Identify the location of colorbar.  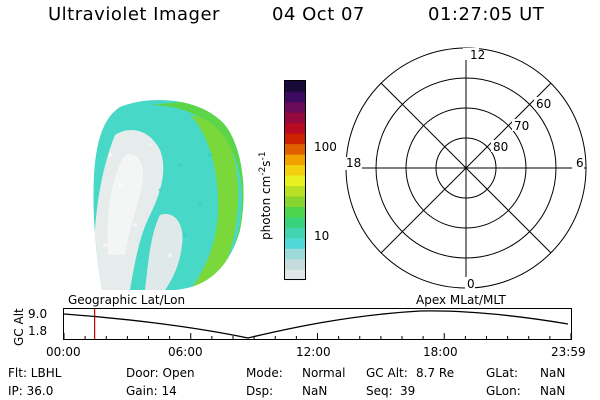
(295, 180).